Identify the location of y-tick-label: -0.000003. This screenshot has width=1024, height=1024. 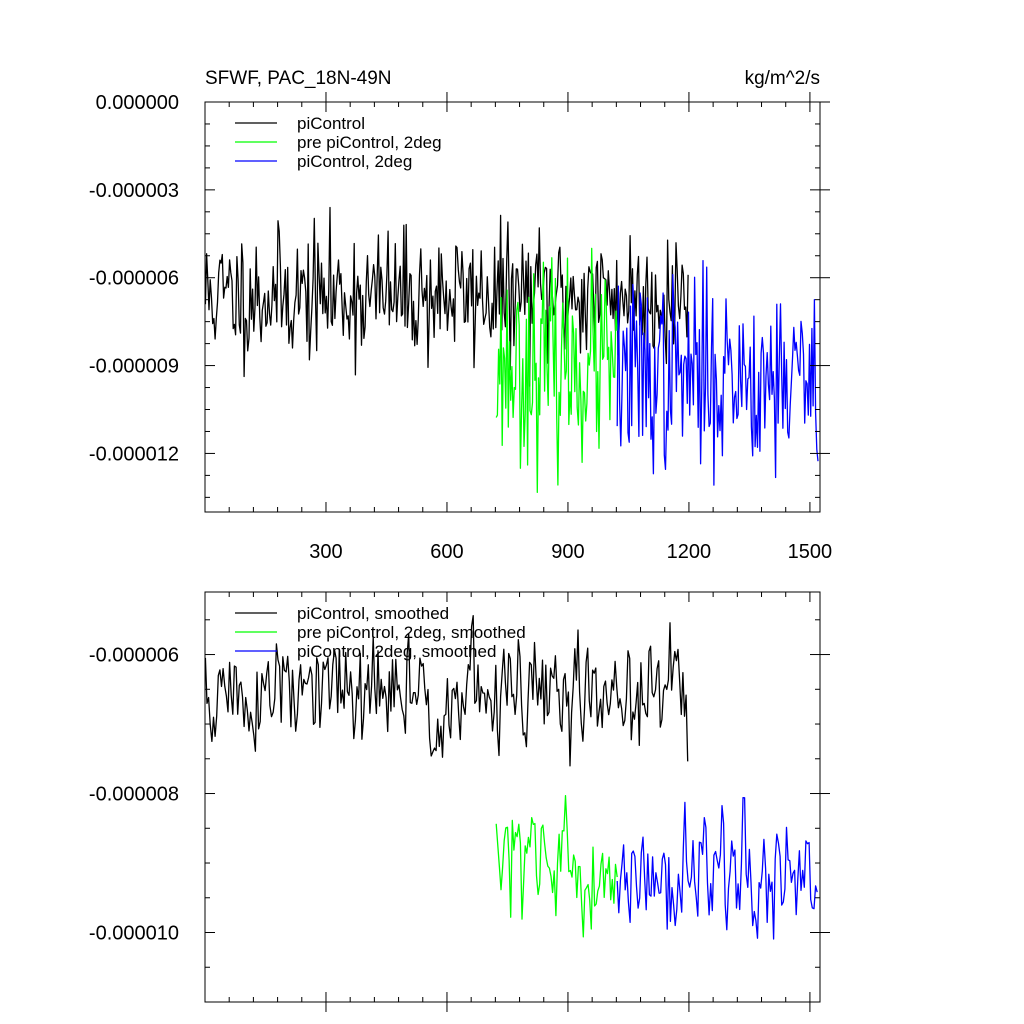
(134, 191).